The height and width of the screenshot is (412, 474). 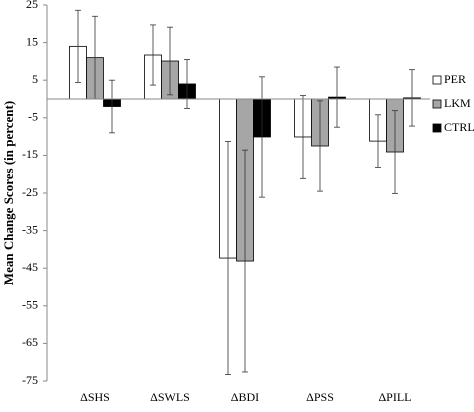 I want to click on y-tick-label: 25, so click(x=32, y=5).